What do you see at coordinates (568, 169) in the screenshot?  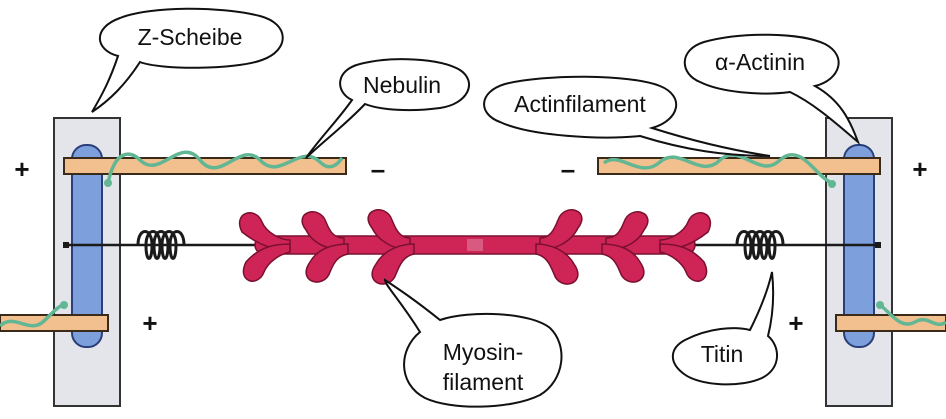 I see `sign-minus-upper-right: –` at bounding box center [568, 169].